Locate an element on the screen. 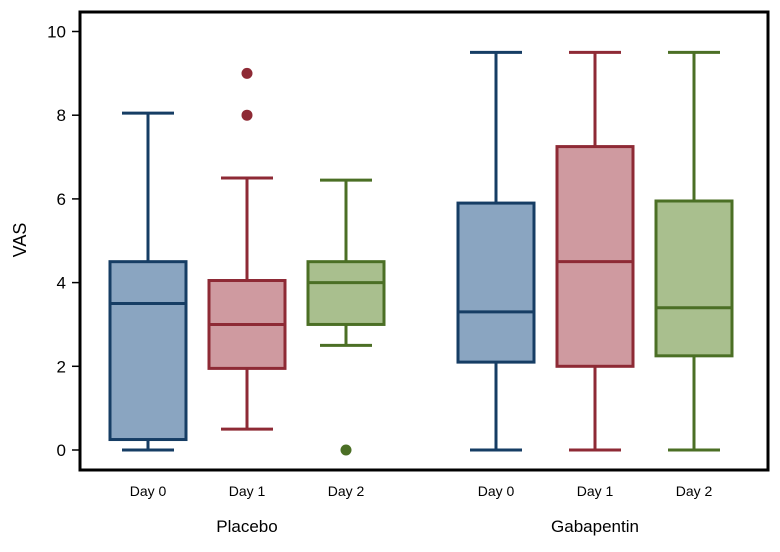 This screenshot has height=552, width=780. y-tick-label: 4 is located at coordinates (61, 283).